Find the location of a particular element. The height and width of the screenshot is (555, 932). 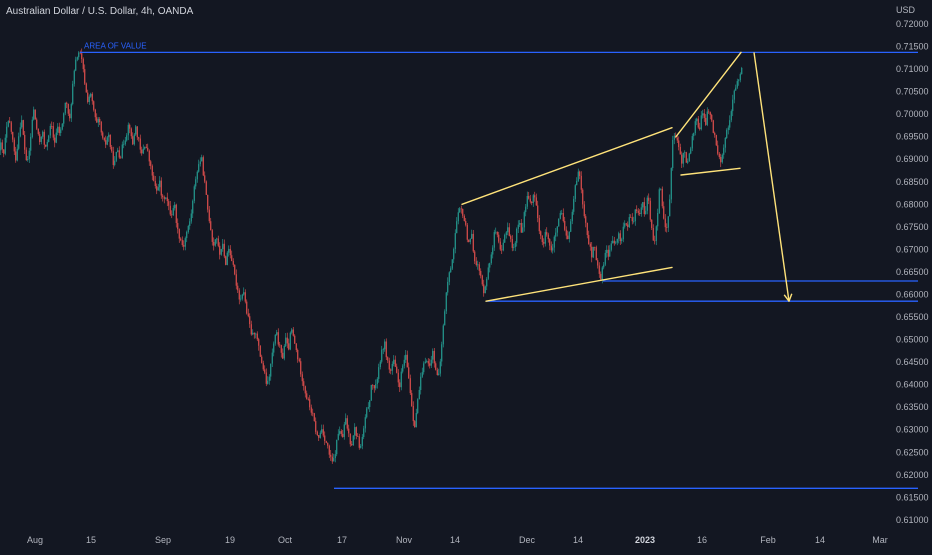

time-tick-label: Aug is located at coordinates (35, 540).